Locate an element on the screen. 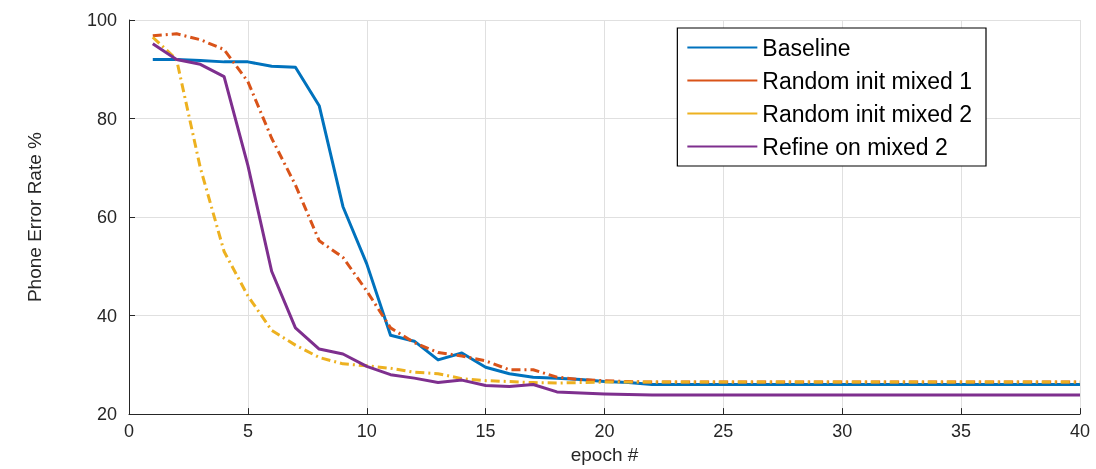 The image size is (1096, 469). x-tick-label: 10 is located at coordinates (366, 431).